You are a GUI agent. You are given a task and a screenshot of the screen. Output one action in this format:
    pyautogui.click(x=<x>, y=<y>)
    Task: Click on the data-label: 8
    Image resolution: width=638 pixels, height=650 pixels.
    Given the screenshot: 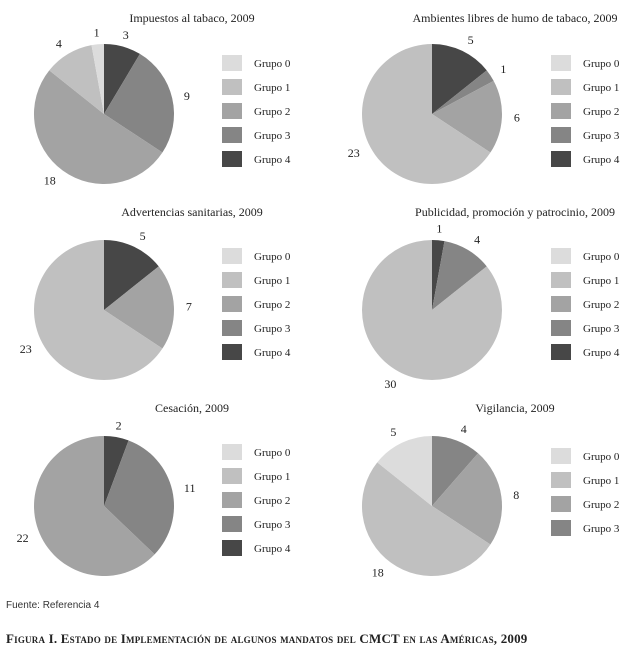 What is the action you would take?
    pyautogui.click(x=516, y=495)
    